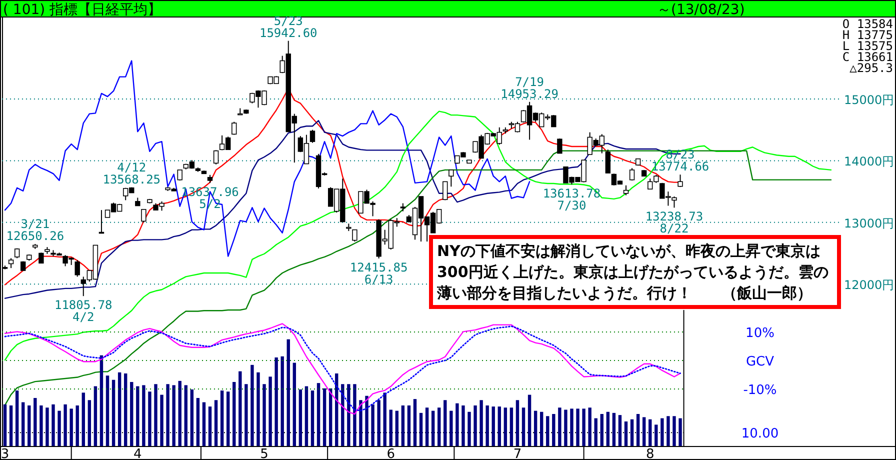 This screenshot has width=896, height=460. I want to click on x-tick-label: 8, so click(650, 453).